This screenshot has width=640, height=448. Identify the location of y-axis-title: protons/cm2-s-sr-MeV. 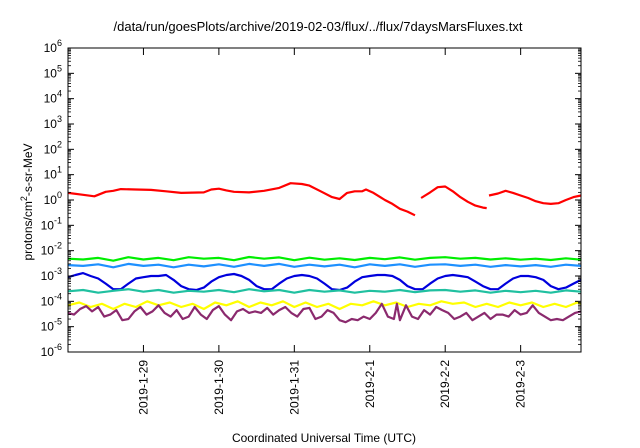
(27, 201).